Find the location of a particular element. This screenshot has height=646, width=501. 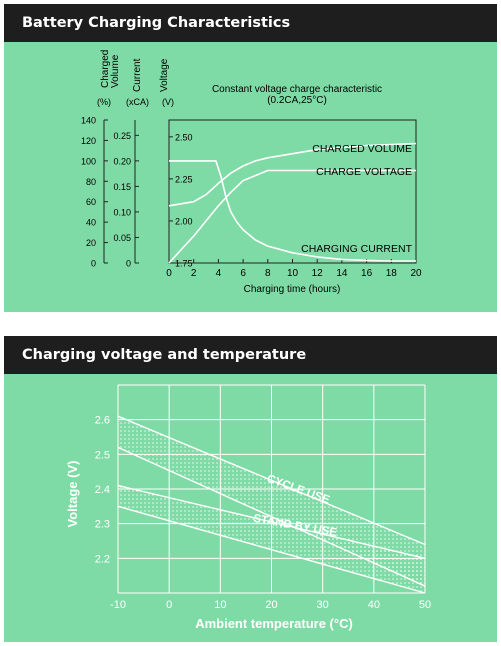

charging-current-label: CHARGING CURRENT is located at coordinates (356, 249).